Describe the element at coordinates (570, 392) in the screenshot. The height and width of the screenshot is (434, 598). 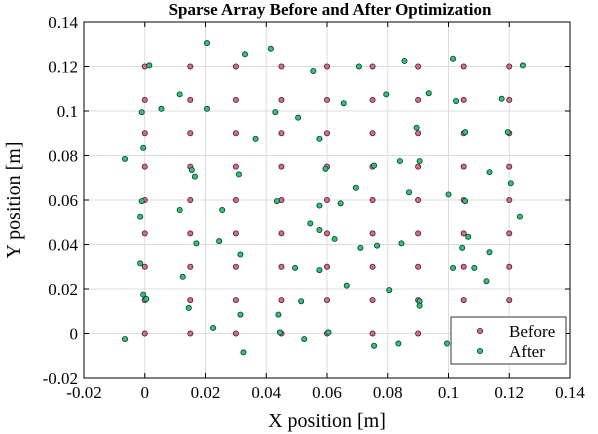
I see `x-tick-label: 0.14` at that location.